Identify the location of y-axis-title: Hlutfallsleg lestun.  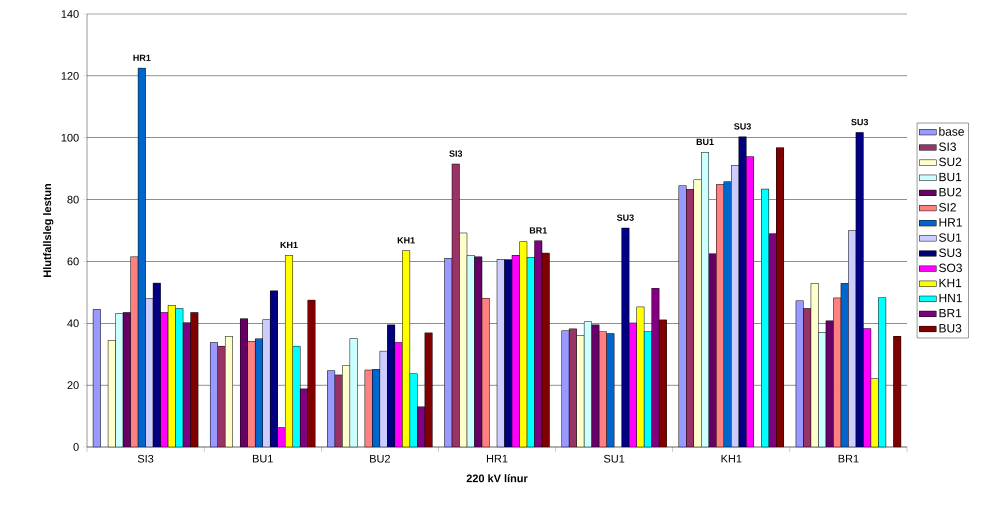
(48, 230).